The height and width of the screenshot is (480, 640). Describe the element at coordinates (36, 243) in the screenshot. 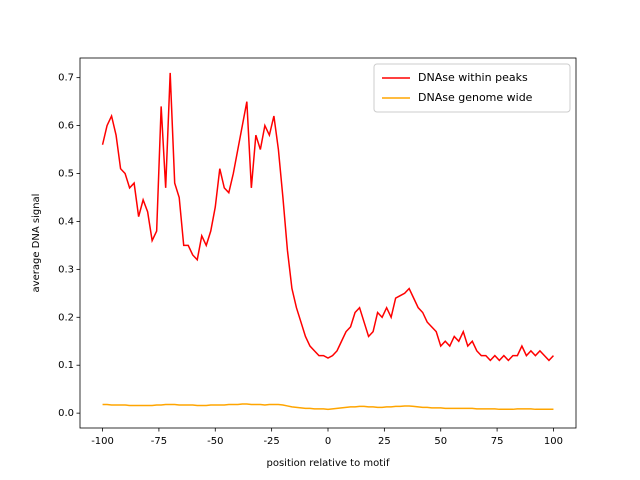

I see `y-axis-label: average DNA signal` at that location.